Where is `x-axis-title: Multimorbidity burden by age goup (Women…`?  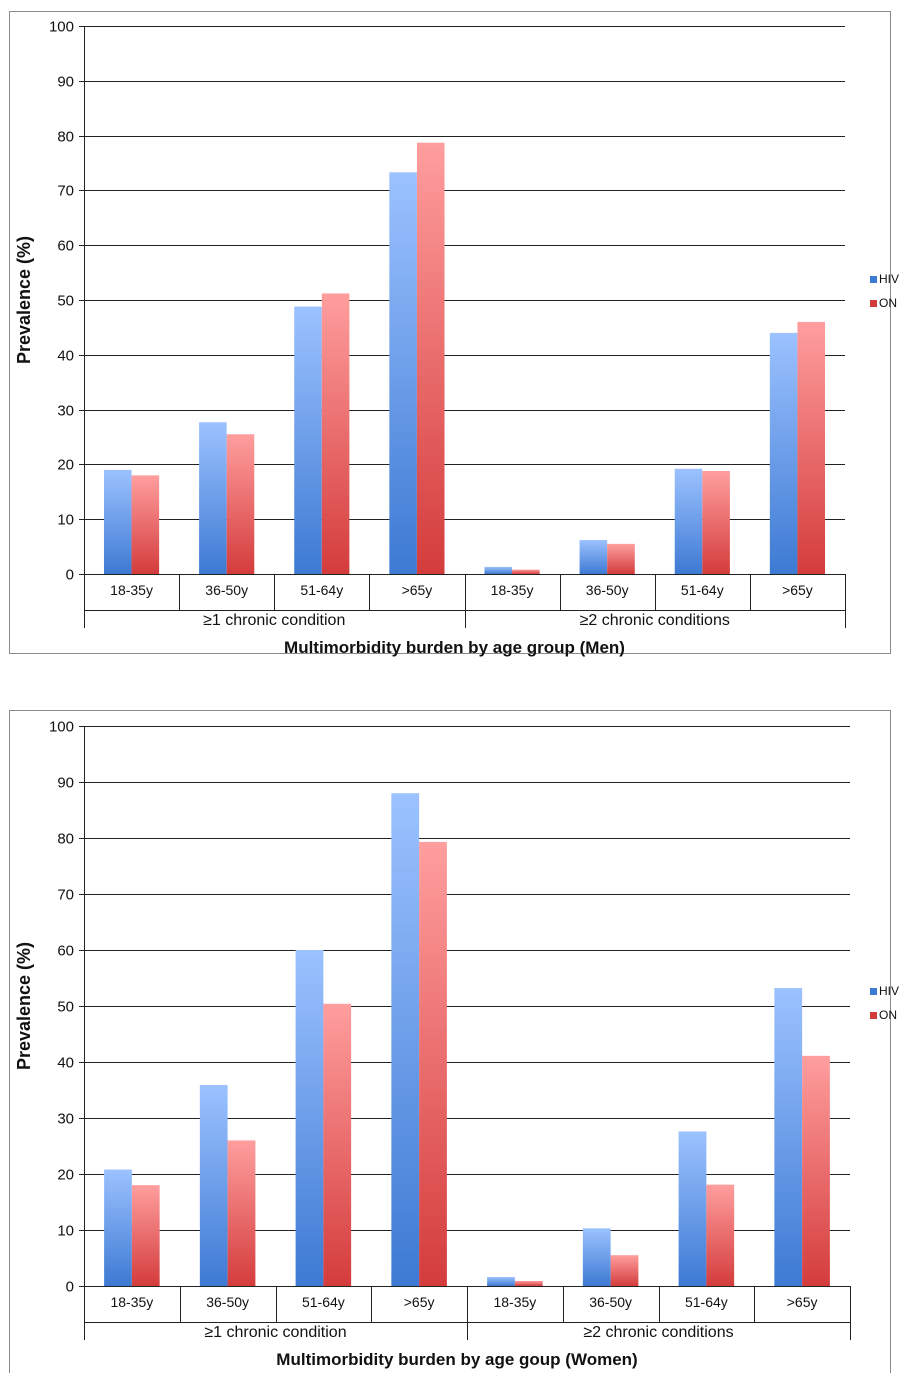 x-axis-title: Multimorbidity burden by age goup (Women… is located at coordinates (456, 1359).